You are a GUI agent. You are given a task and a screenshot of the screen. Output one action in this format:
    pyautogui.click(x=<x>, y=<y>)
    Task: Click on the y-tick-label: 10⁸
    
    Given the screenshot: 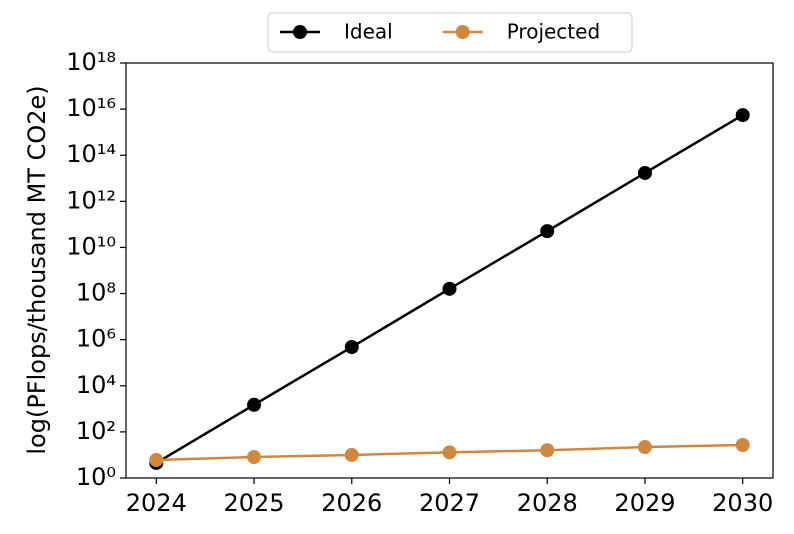 What is the action you would take?
    pyautogui.click(x=96, y=293)
    